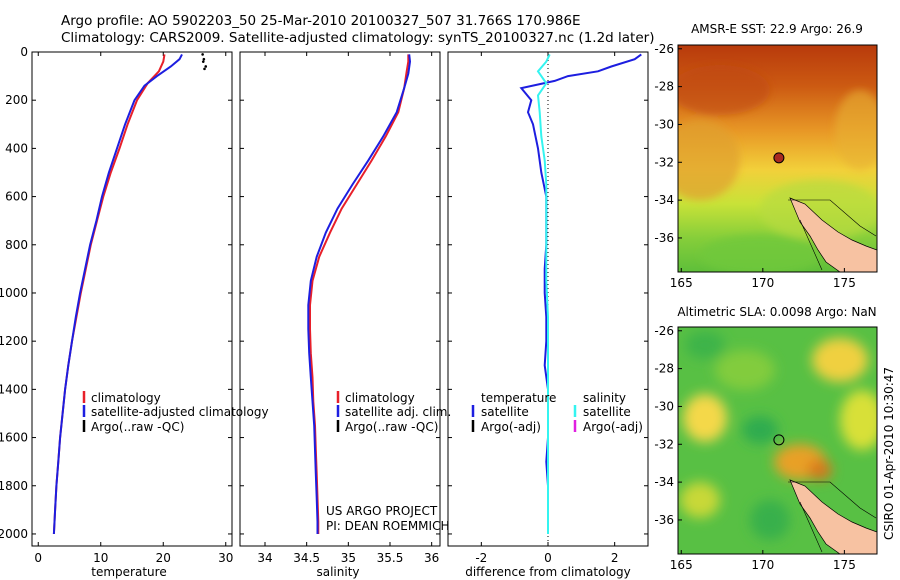 The width and height of the screenshot is (900, 580). What do you see at coordinates (24, 52) in the screenshot?
I see `y-tick-label: 0` at bounding box center [24, 52].